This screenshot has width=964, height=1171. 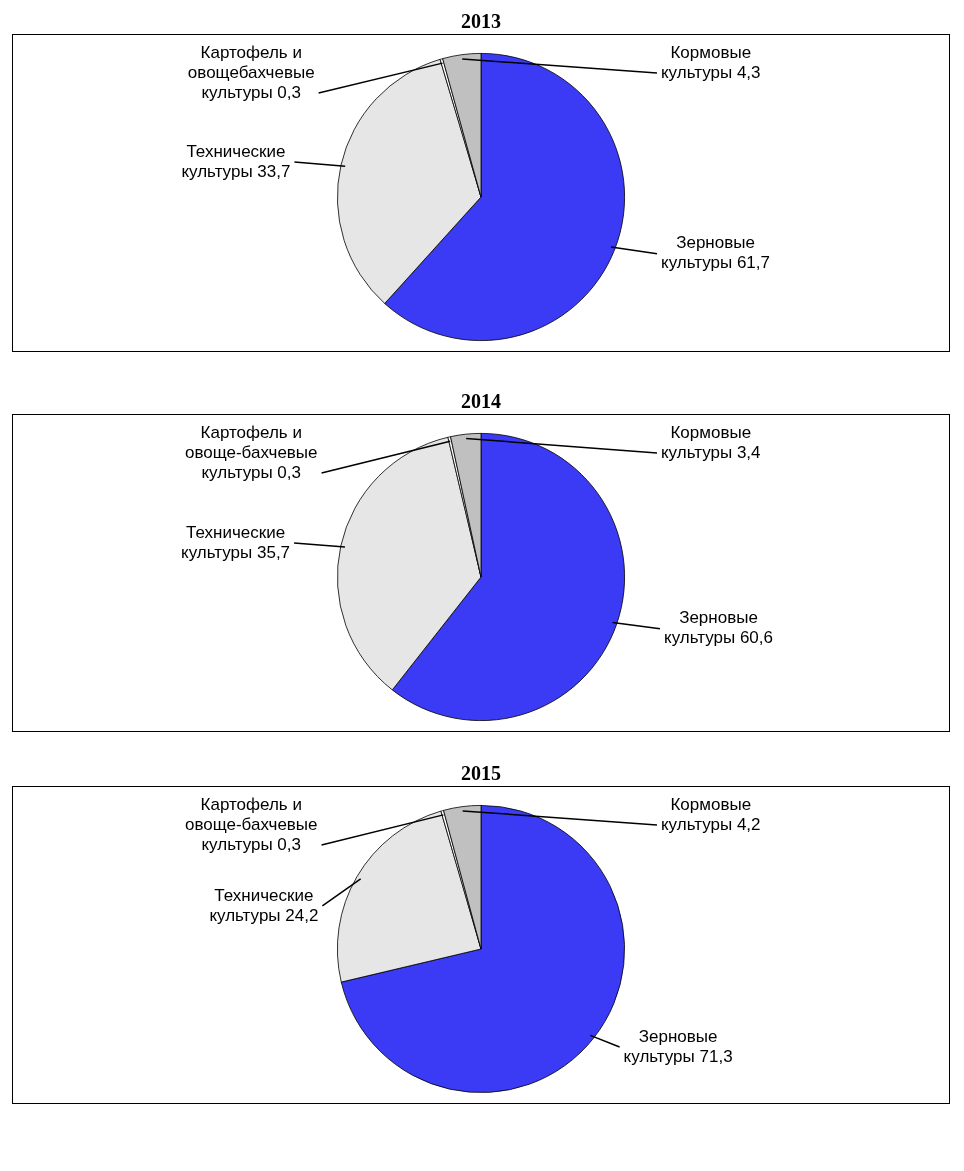 What do you see at coordinates (718, 628) in the screenshot?
I see `slice-label: Зерновые культуры 60,6` at bounding box center [718, 628].